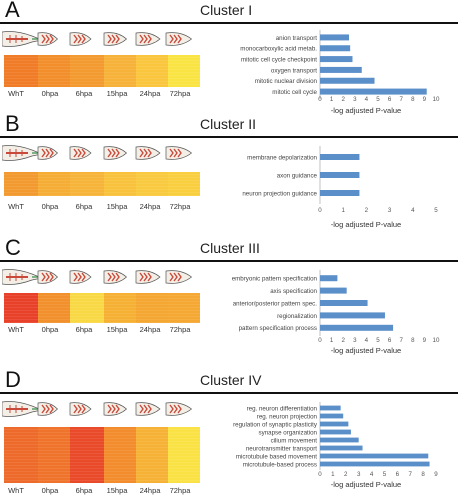  I want to click on category-label: mitotic cell cycle checkpoint, so click(279, 59).